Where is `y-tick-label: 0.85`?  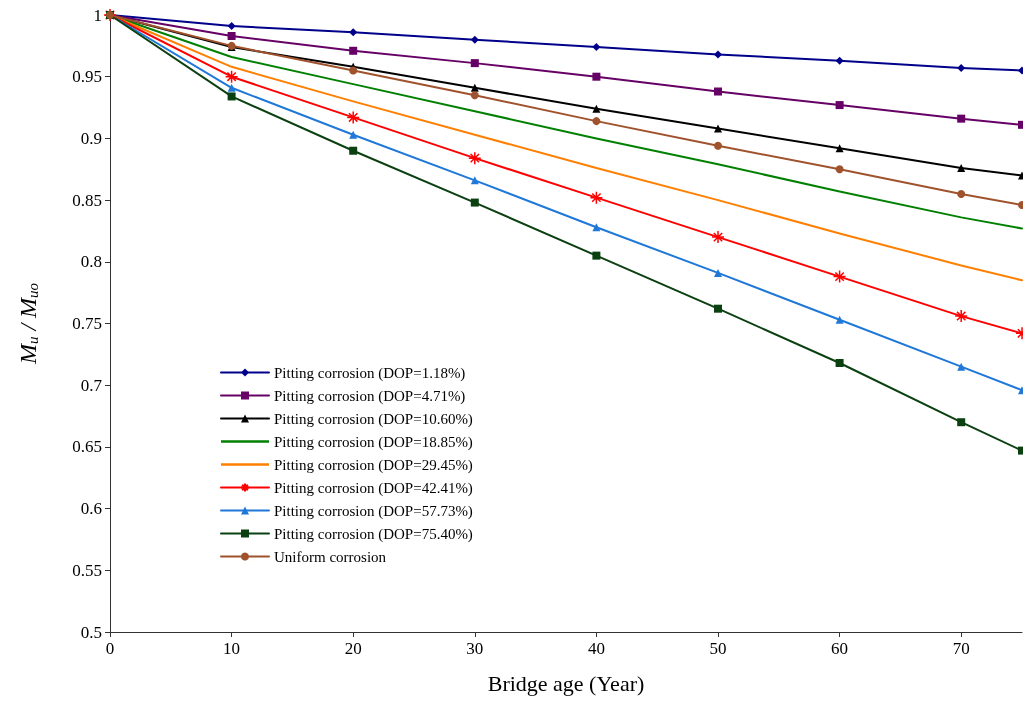 y-tick-label: 0.85 is located at coordinates (87, 200).